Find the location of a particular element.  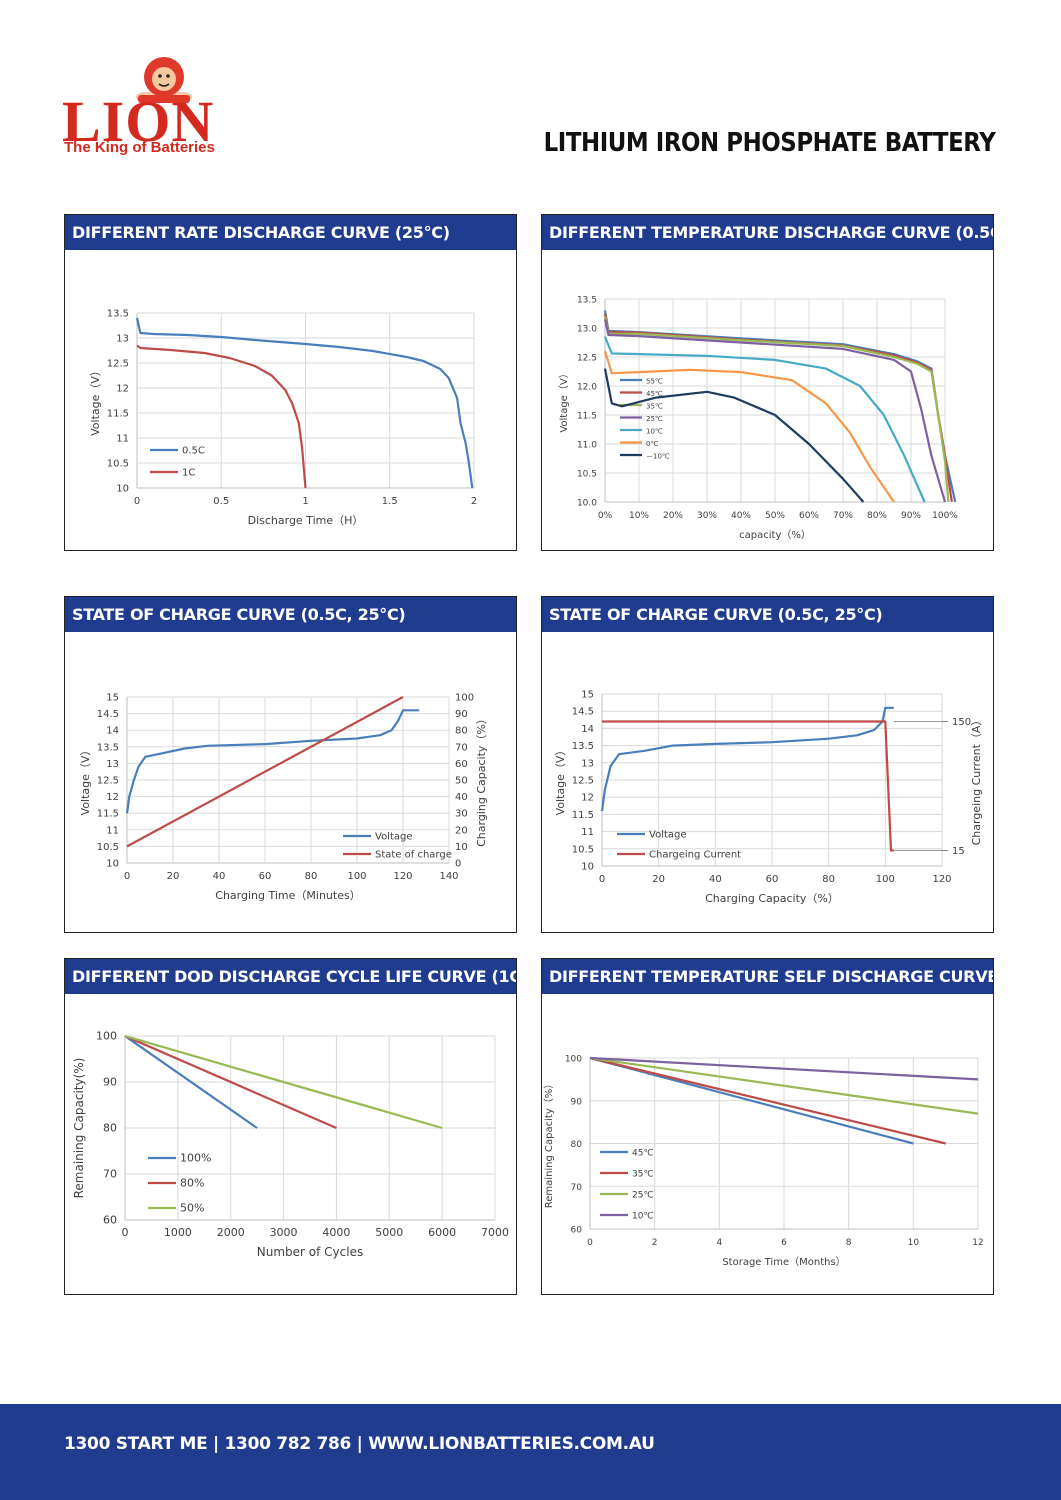

y-right-tick-label: 0 is located at coordinates (458, 864).